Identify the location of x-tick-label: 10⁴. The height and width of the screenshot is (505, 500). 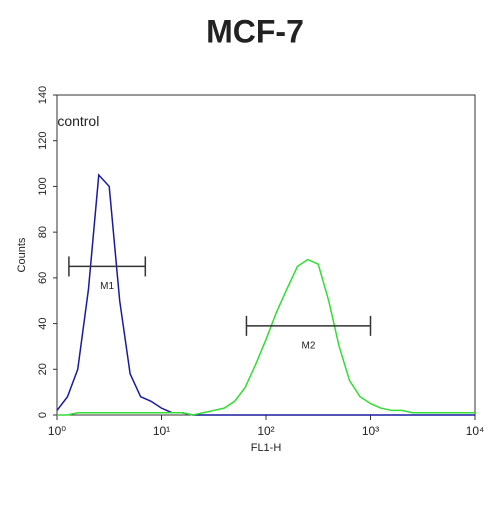
(475, 431).